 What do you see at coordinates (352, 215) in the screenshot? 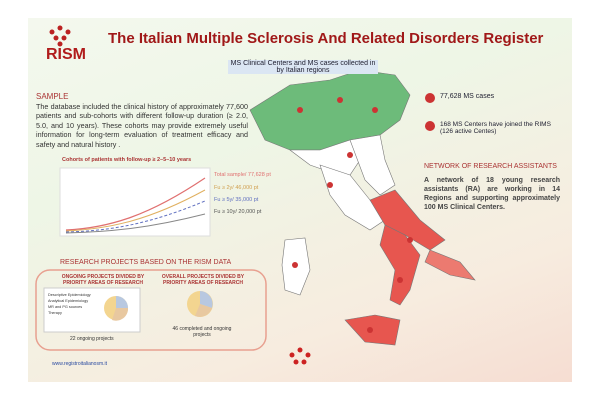
I see `map-pins` at bounding box center [352, 215].